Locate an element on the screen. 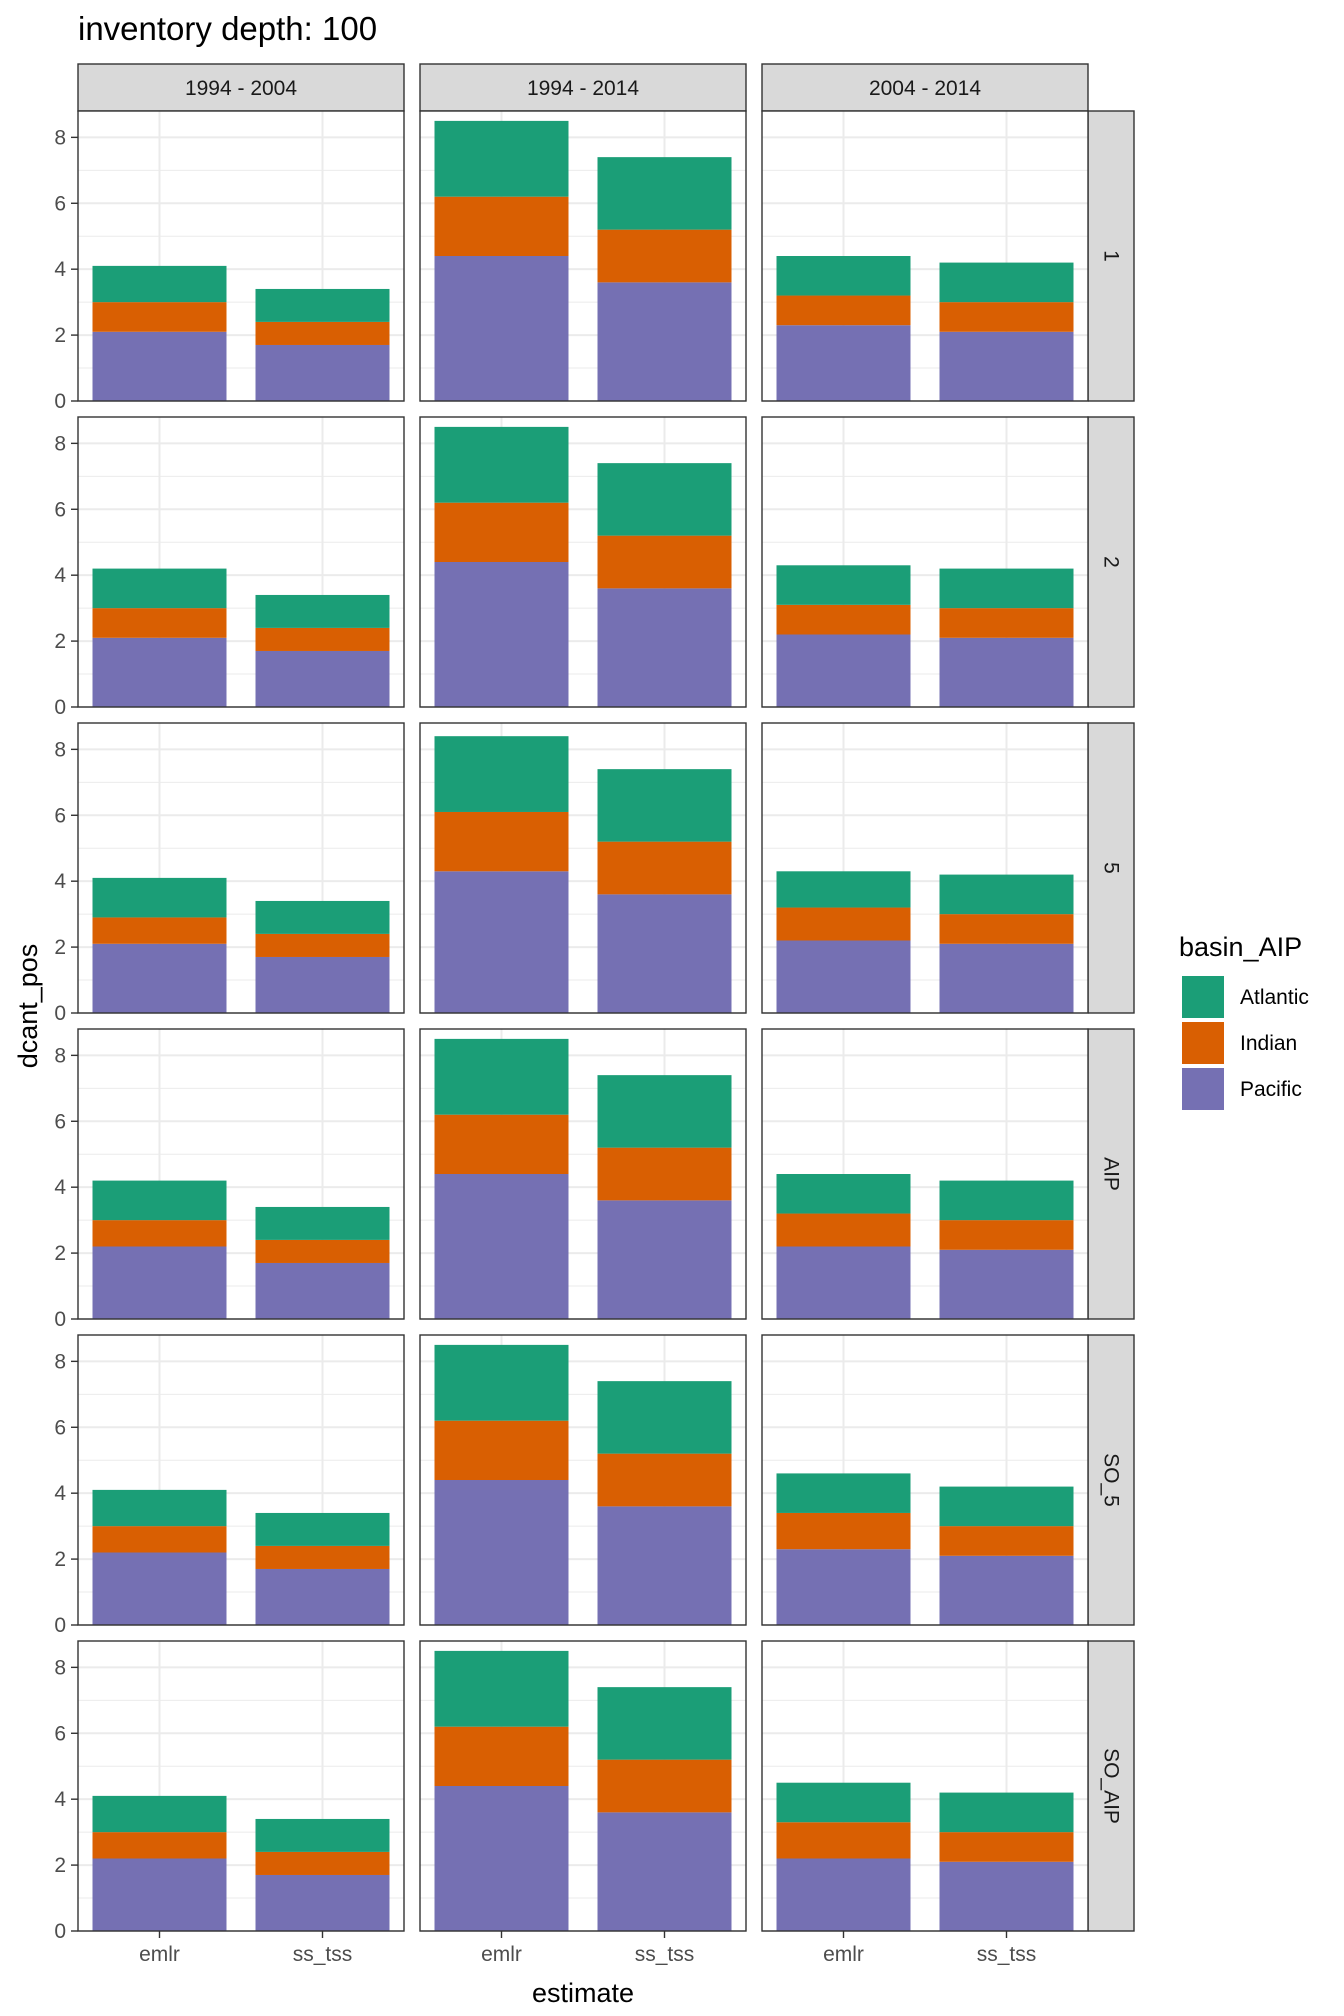 The width and height of the screenshot is (1344, 2016). row-strip is located at coordinates (1111, 562).